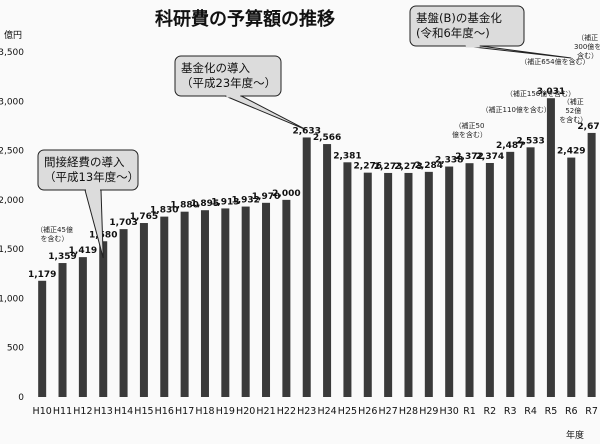 The width and height of the screenshot is (600, 444). What do you see at coordinates (12, 201) in the screenshot?
I see `y-tick-label: 2,000` at bounding box center [12, 201].